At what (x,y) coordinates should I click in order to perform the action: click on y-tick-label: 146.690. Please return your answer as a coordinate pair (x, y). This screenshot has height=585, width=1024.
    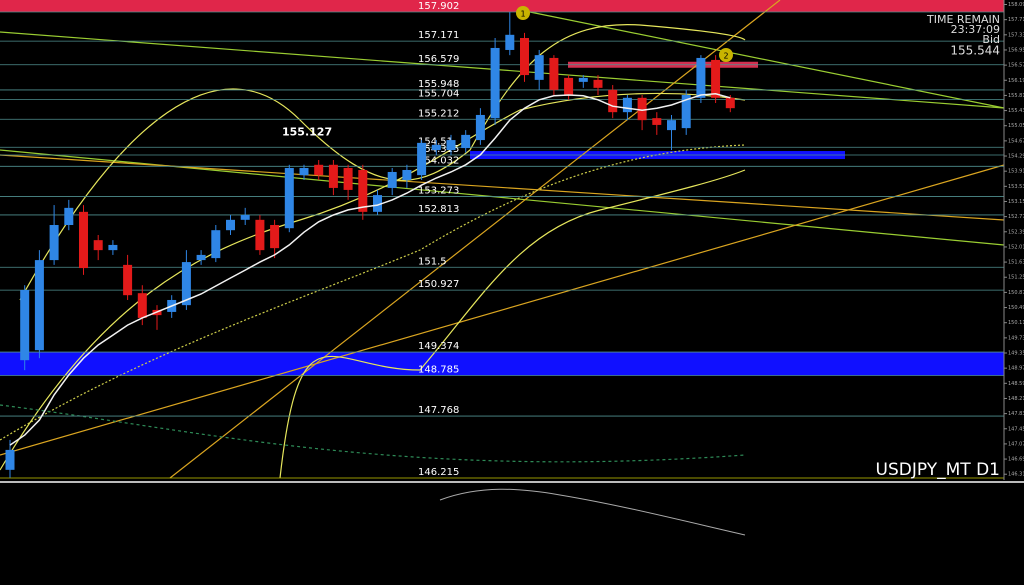
    Looking at the image, I should click on (1016, 460).